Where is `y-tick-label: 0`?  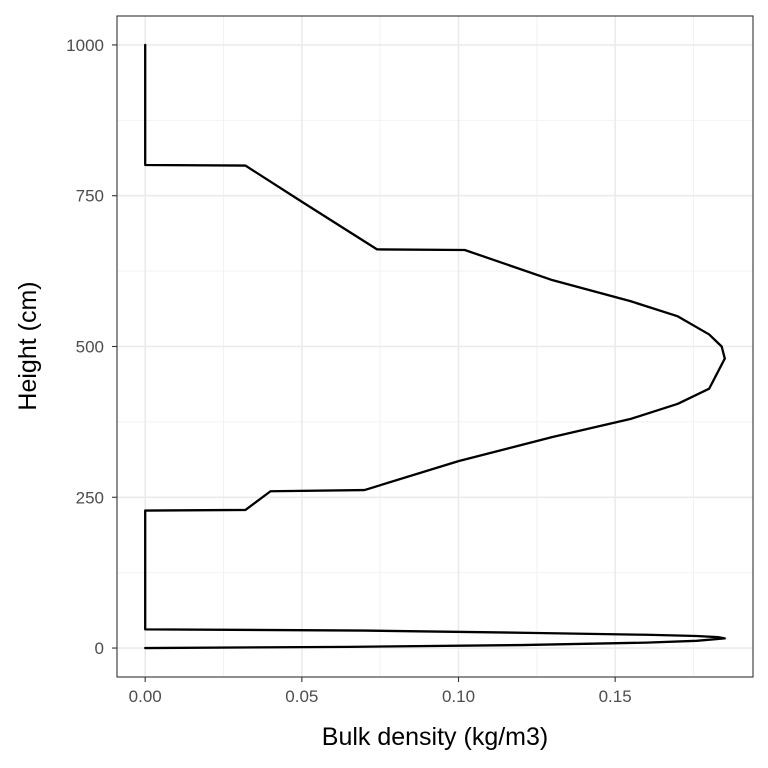
y-tick-label: 0 is located at coordinates (99, 648).